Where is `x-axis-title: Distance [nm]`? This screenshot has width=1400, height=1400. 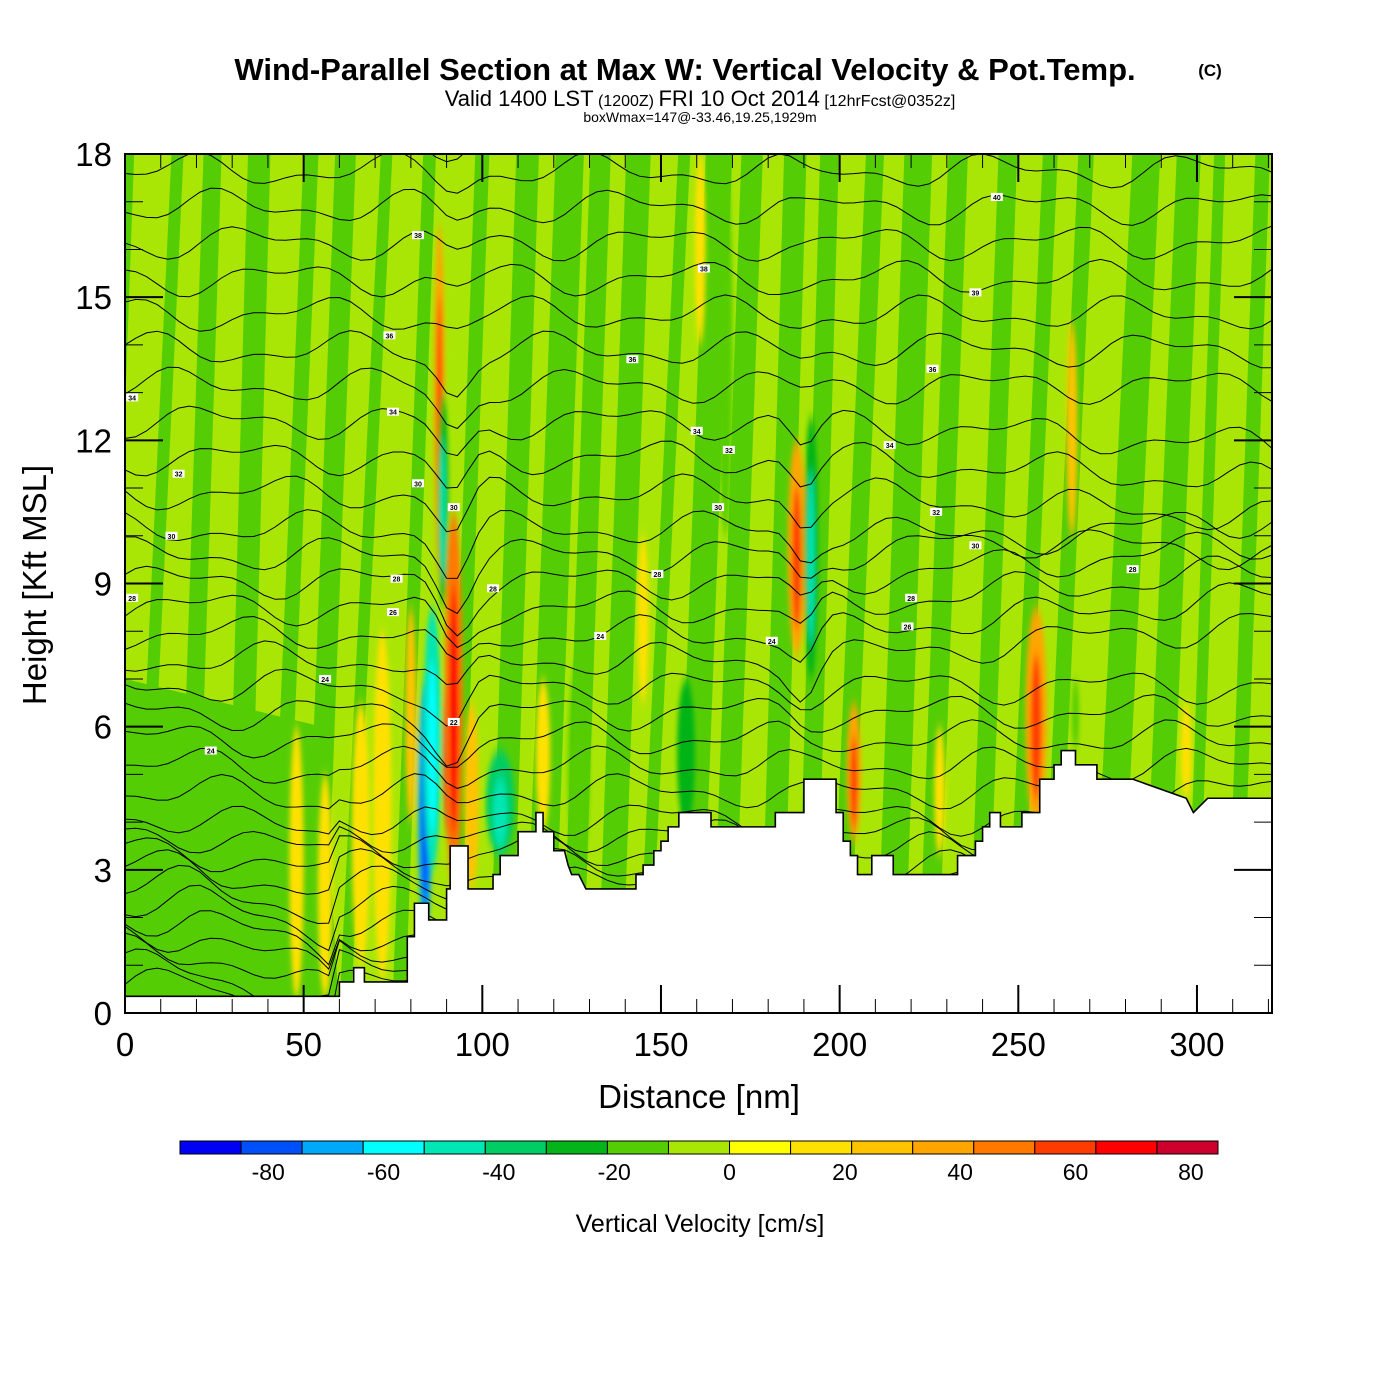 x-axis-title: Distance [nm] is located at coordinates (699, 1096).